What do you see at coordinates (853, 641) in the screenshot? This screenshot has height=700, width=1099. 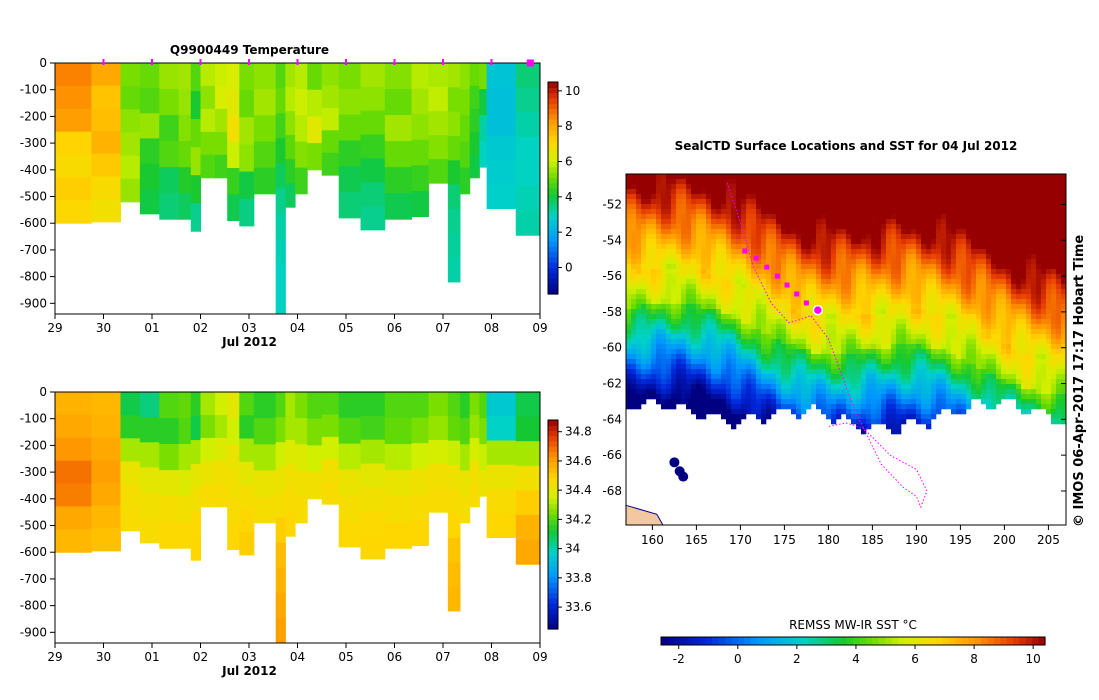 I see `colorbar-frame` at bounding box center [853, 641].